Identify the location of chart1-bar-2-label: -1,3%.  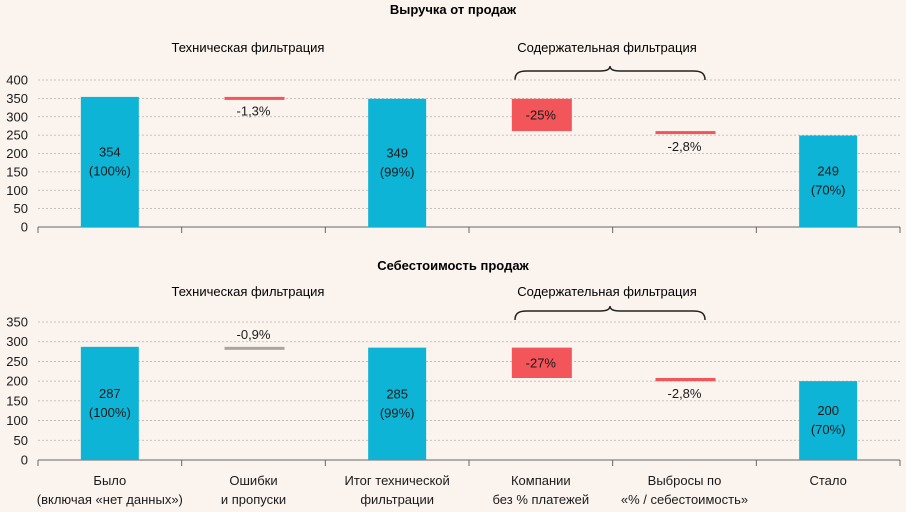
(254, 110).